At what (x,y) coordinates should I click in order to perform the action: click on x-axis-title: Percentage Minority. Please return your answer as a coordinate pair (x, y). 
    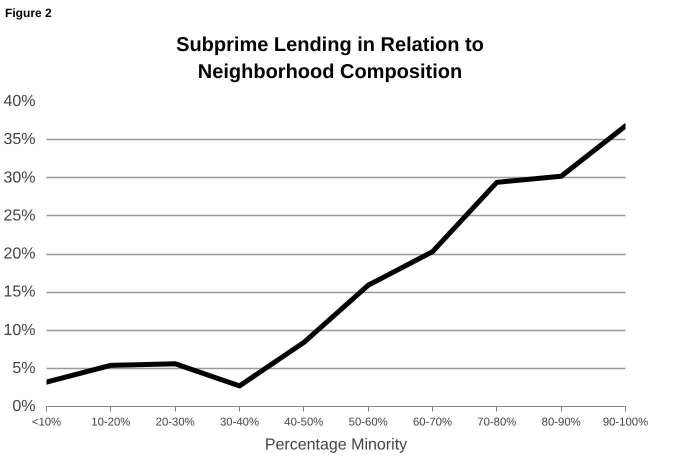
    Looking at the image, I should click on (336, 445).